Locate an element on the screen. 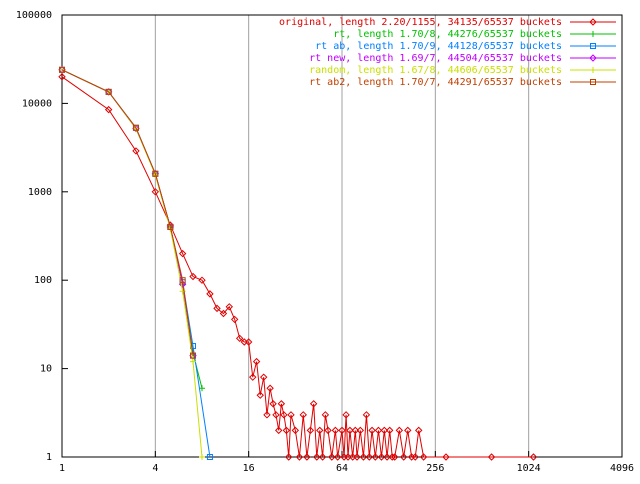  x-tick-label: 4 is located at coordinates (155, 468).